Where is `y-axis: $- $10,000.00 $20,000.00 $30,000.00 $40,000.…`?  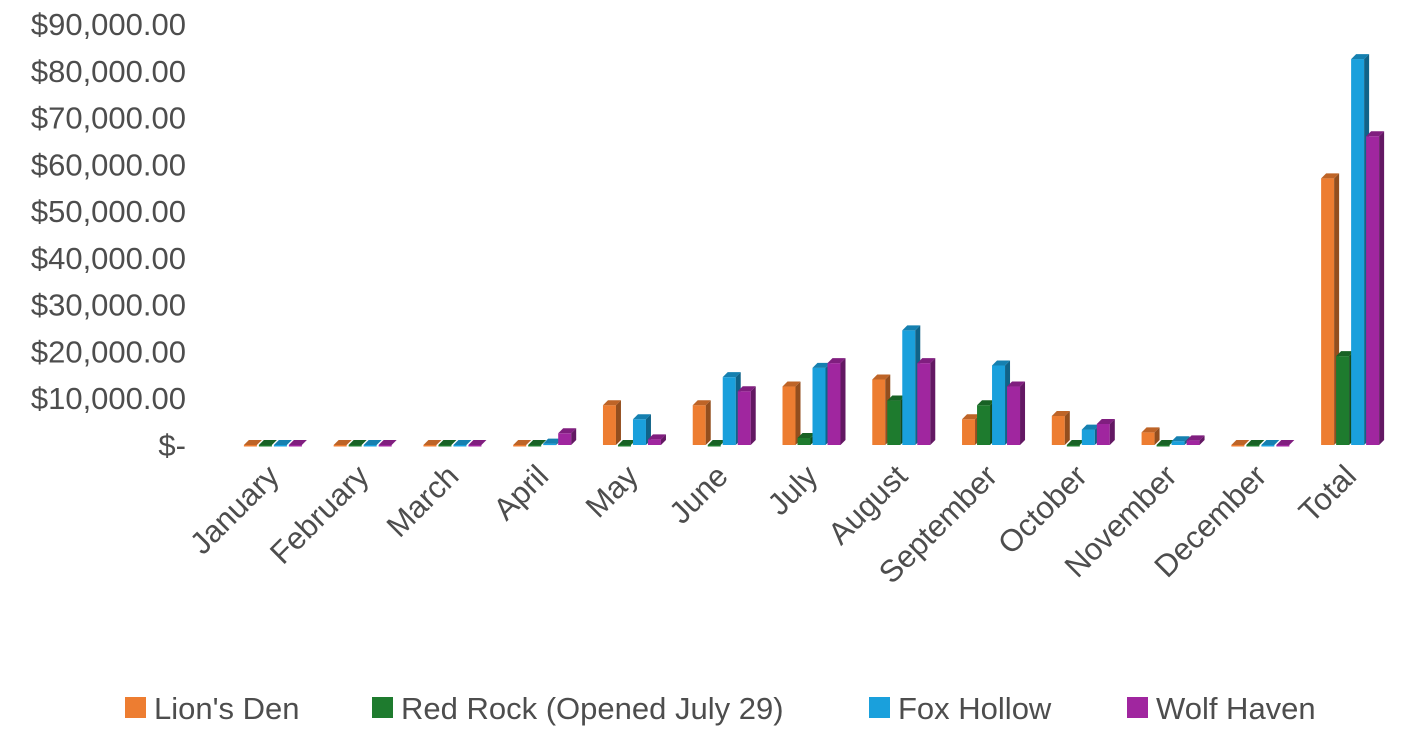
y-axis: $- $10,000.00 $20,000.00 $30,000.00 $40,000.… is located at coordinates (108, 235).